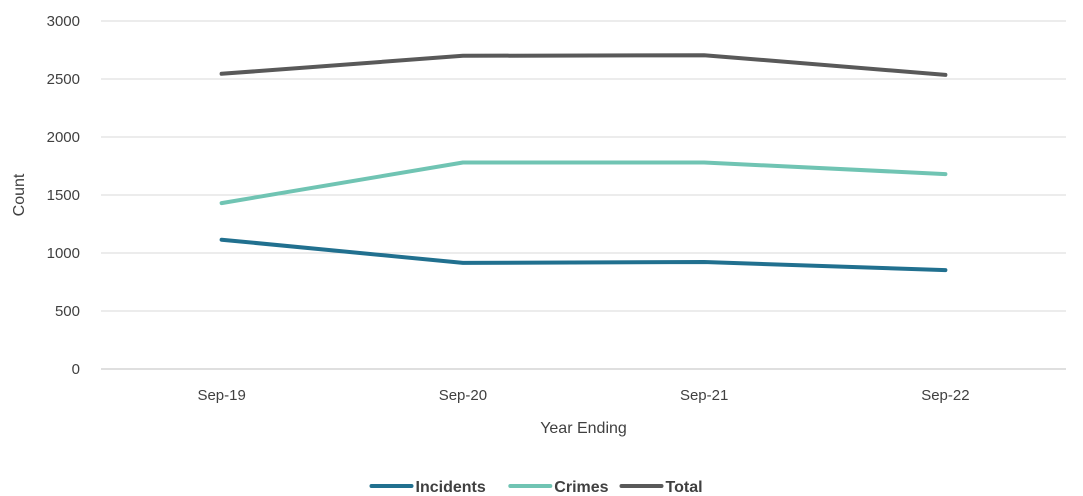 The image size is (1083, 496). What do you see at coordinates (63, 79) in the screenshot?
I see `y-tick-label: 2500` at bounding box center [63, 79].